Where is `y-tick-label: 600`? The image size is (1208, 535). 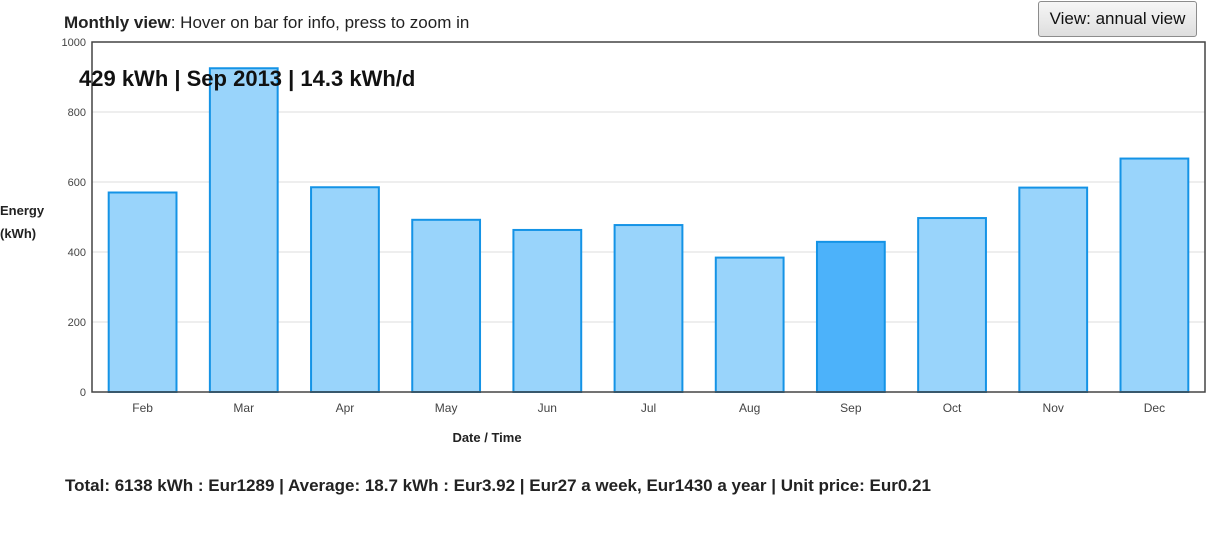 y-tick-label: 600 is located at coordinates (77, 183).